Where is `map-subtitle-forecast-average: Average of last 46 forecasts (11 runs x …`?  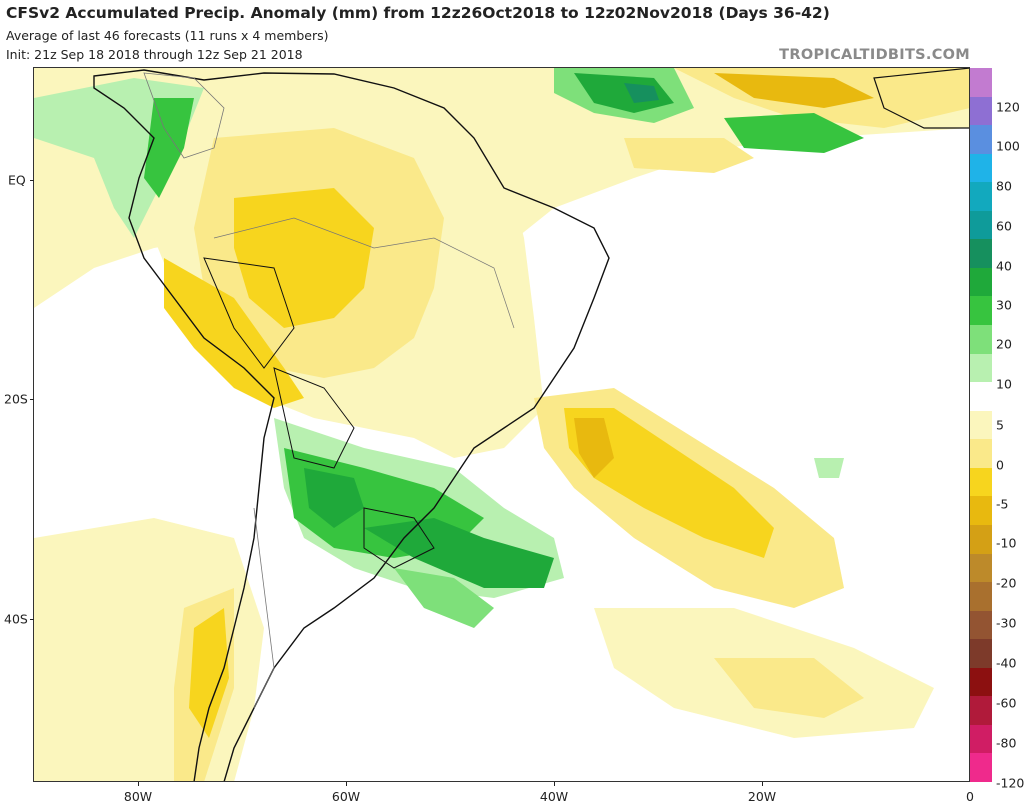 map-subtitle-forecast-average: Average of last 46 forecasts (11 runs x … is located at coordinates (167, 35).